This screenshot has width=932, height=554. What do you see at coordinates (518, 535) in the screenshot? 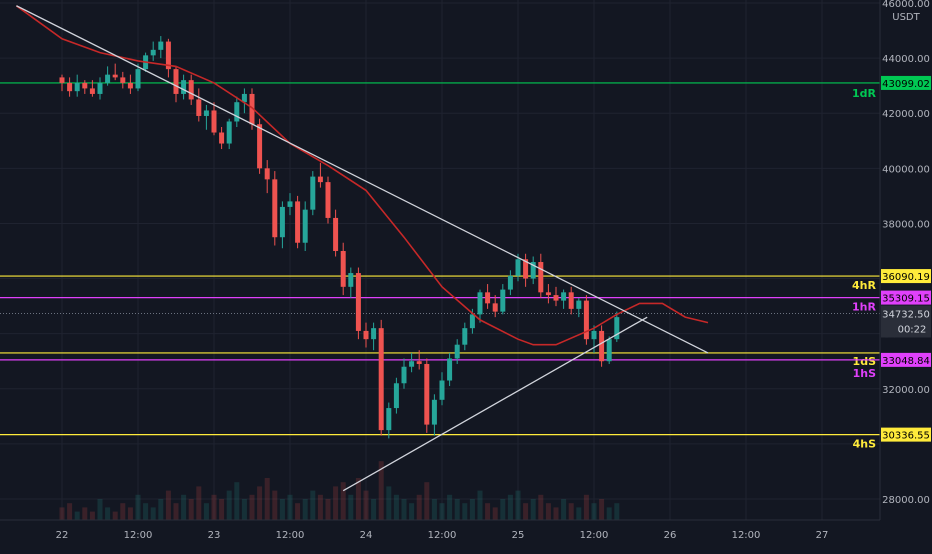
I see `time-tick-label: 25` at bounding box center [518, 535].